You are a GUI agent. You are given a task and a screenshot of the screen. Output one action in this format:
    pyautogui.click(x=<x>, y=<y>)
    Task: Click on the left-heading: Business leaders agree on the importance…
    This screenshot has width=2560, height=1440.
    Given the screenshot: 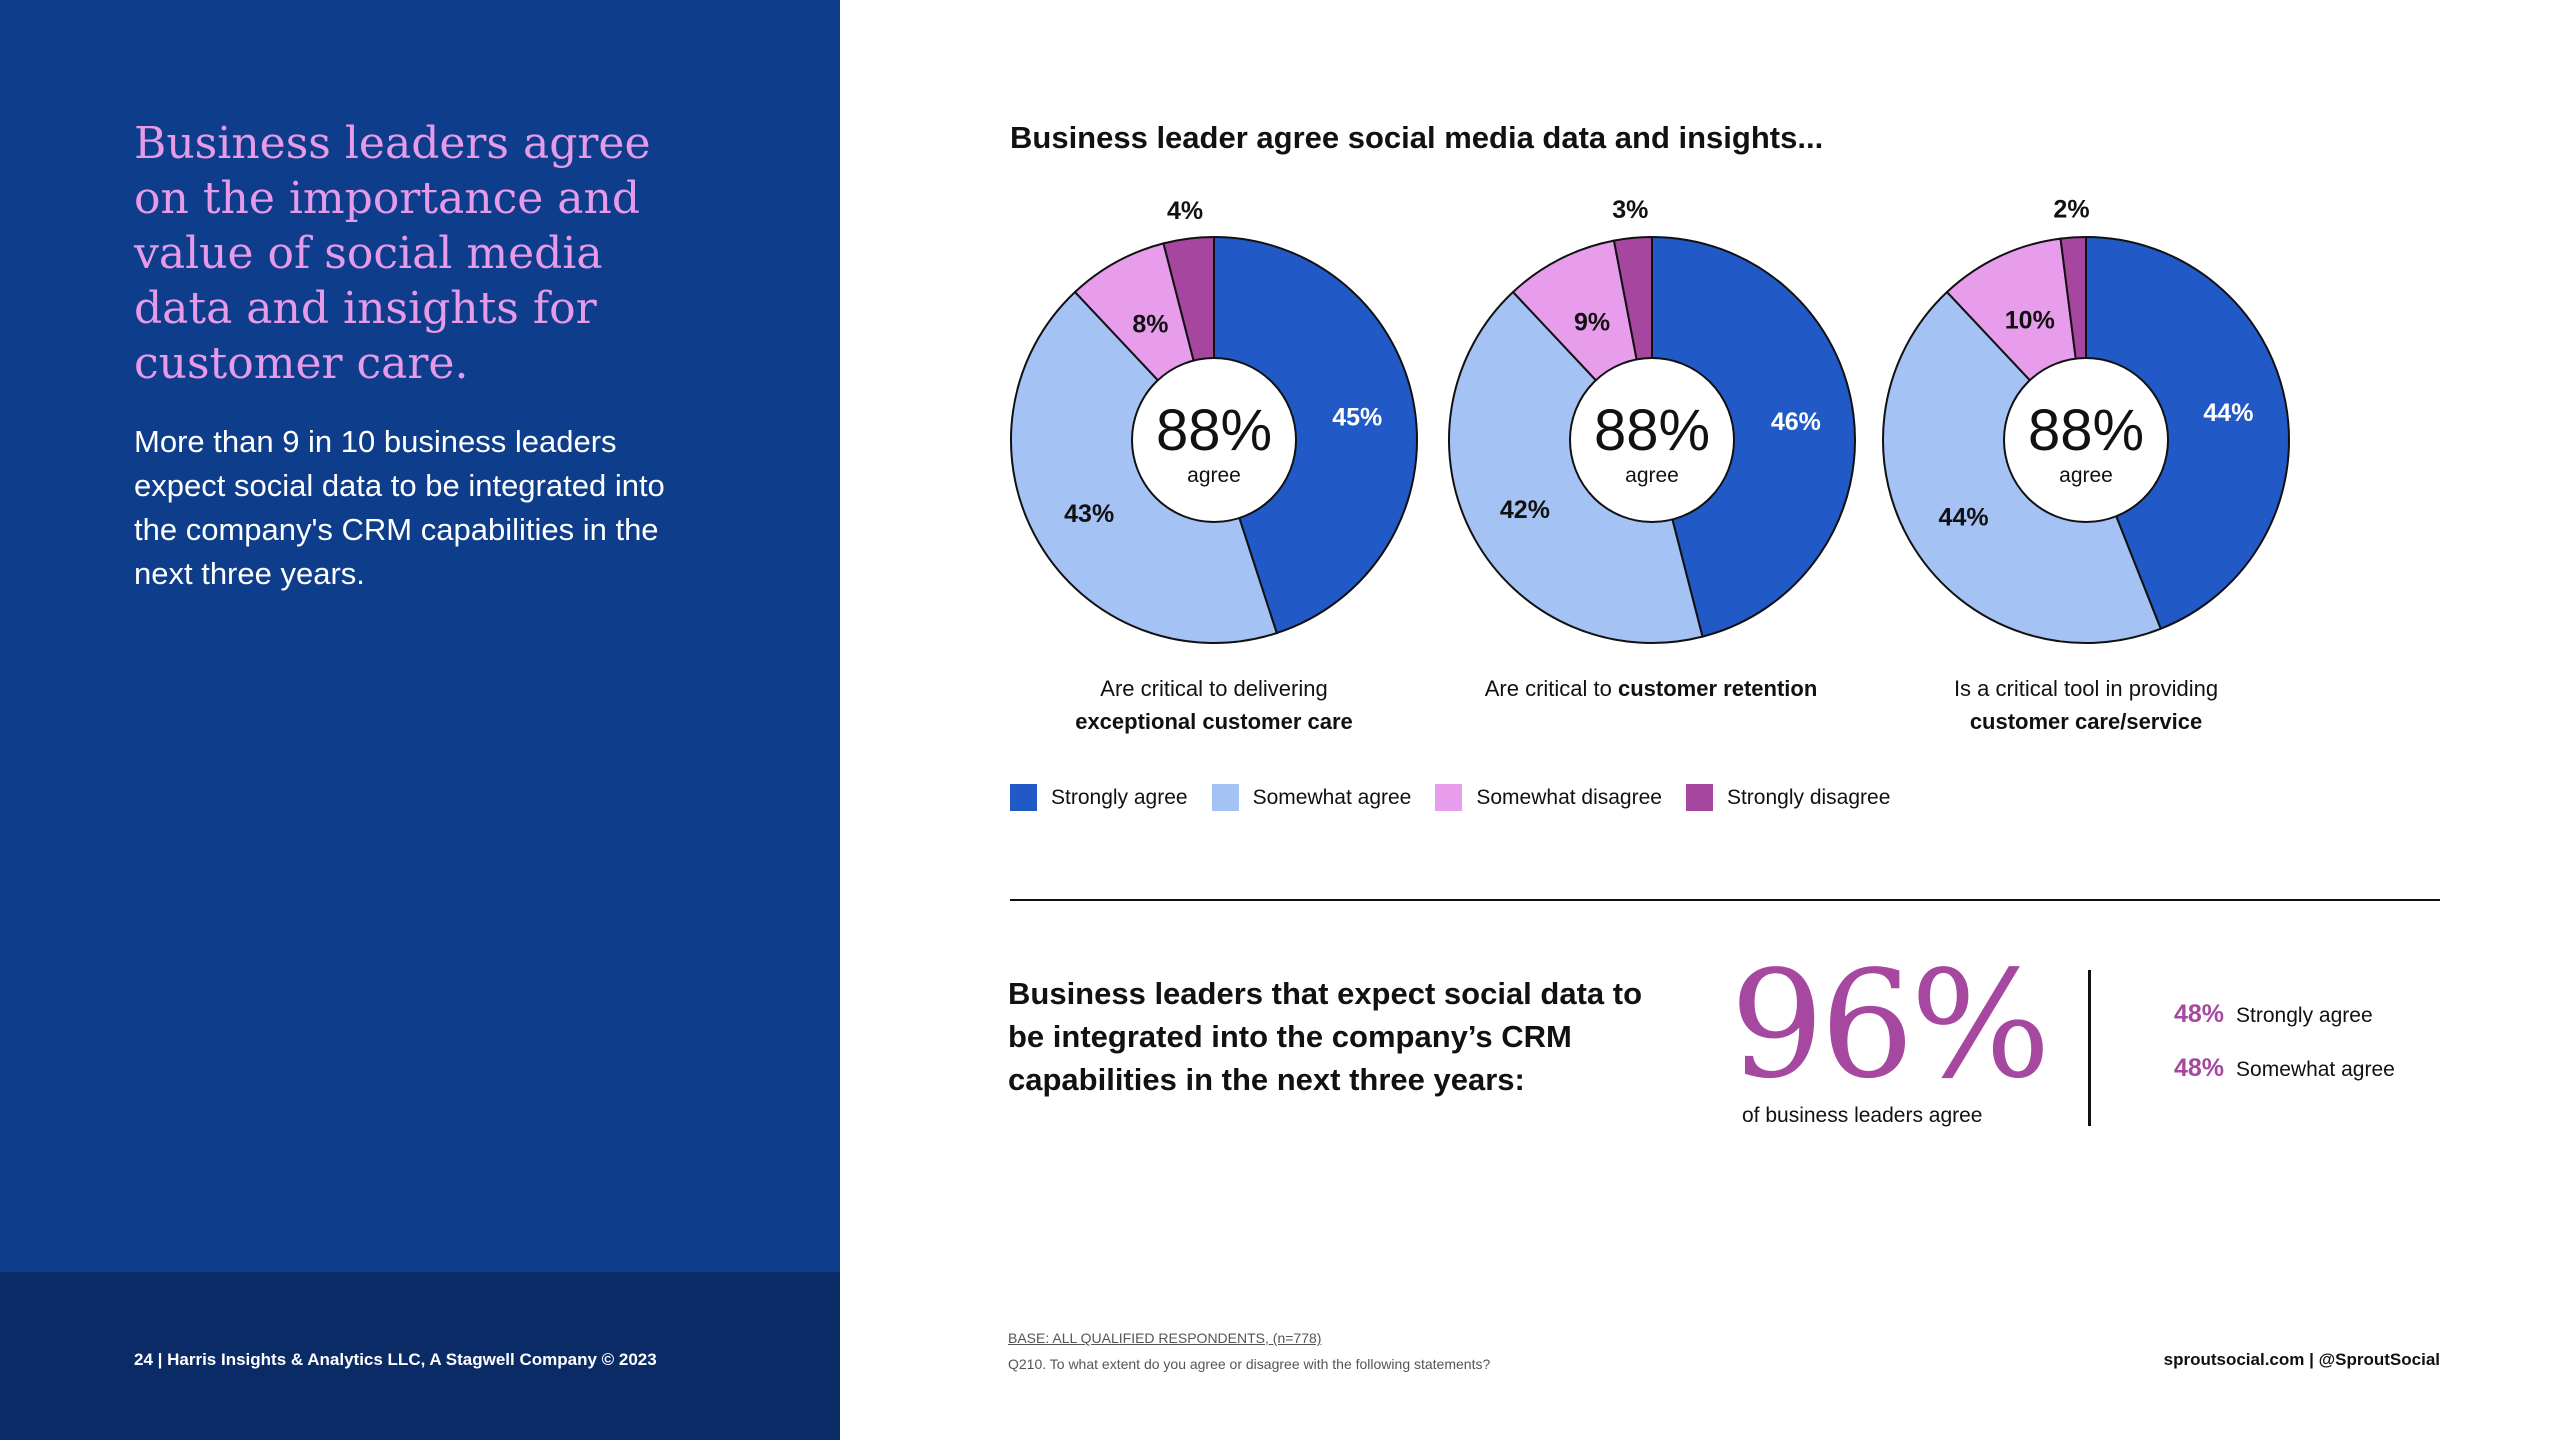 What is the action you would take?
    pyautogui.click(x=392, y=253)
    